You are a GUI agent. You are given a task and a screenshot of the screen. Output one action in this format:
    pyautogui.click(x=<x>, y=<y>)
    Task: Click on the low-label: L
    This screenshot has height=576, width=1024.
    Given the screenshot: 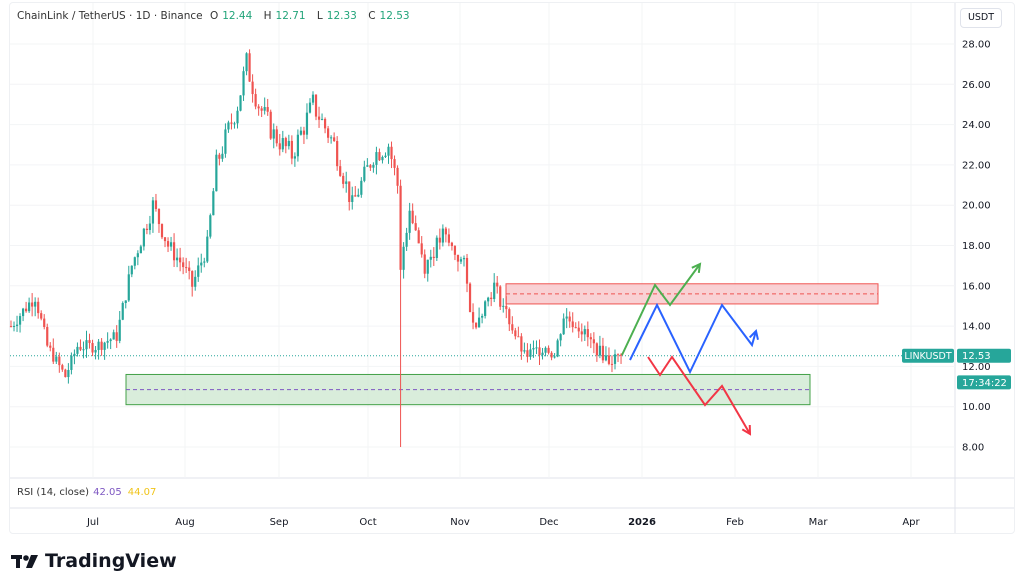 What is the action you would take?
    pyautogui.click(x=319, y=16)
    